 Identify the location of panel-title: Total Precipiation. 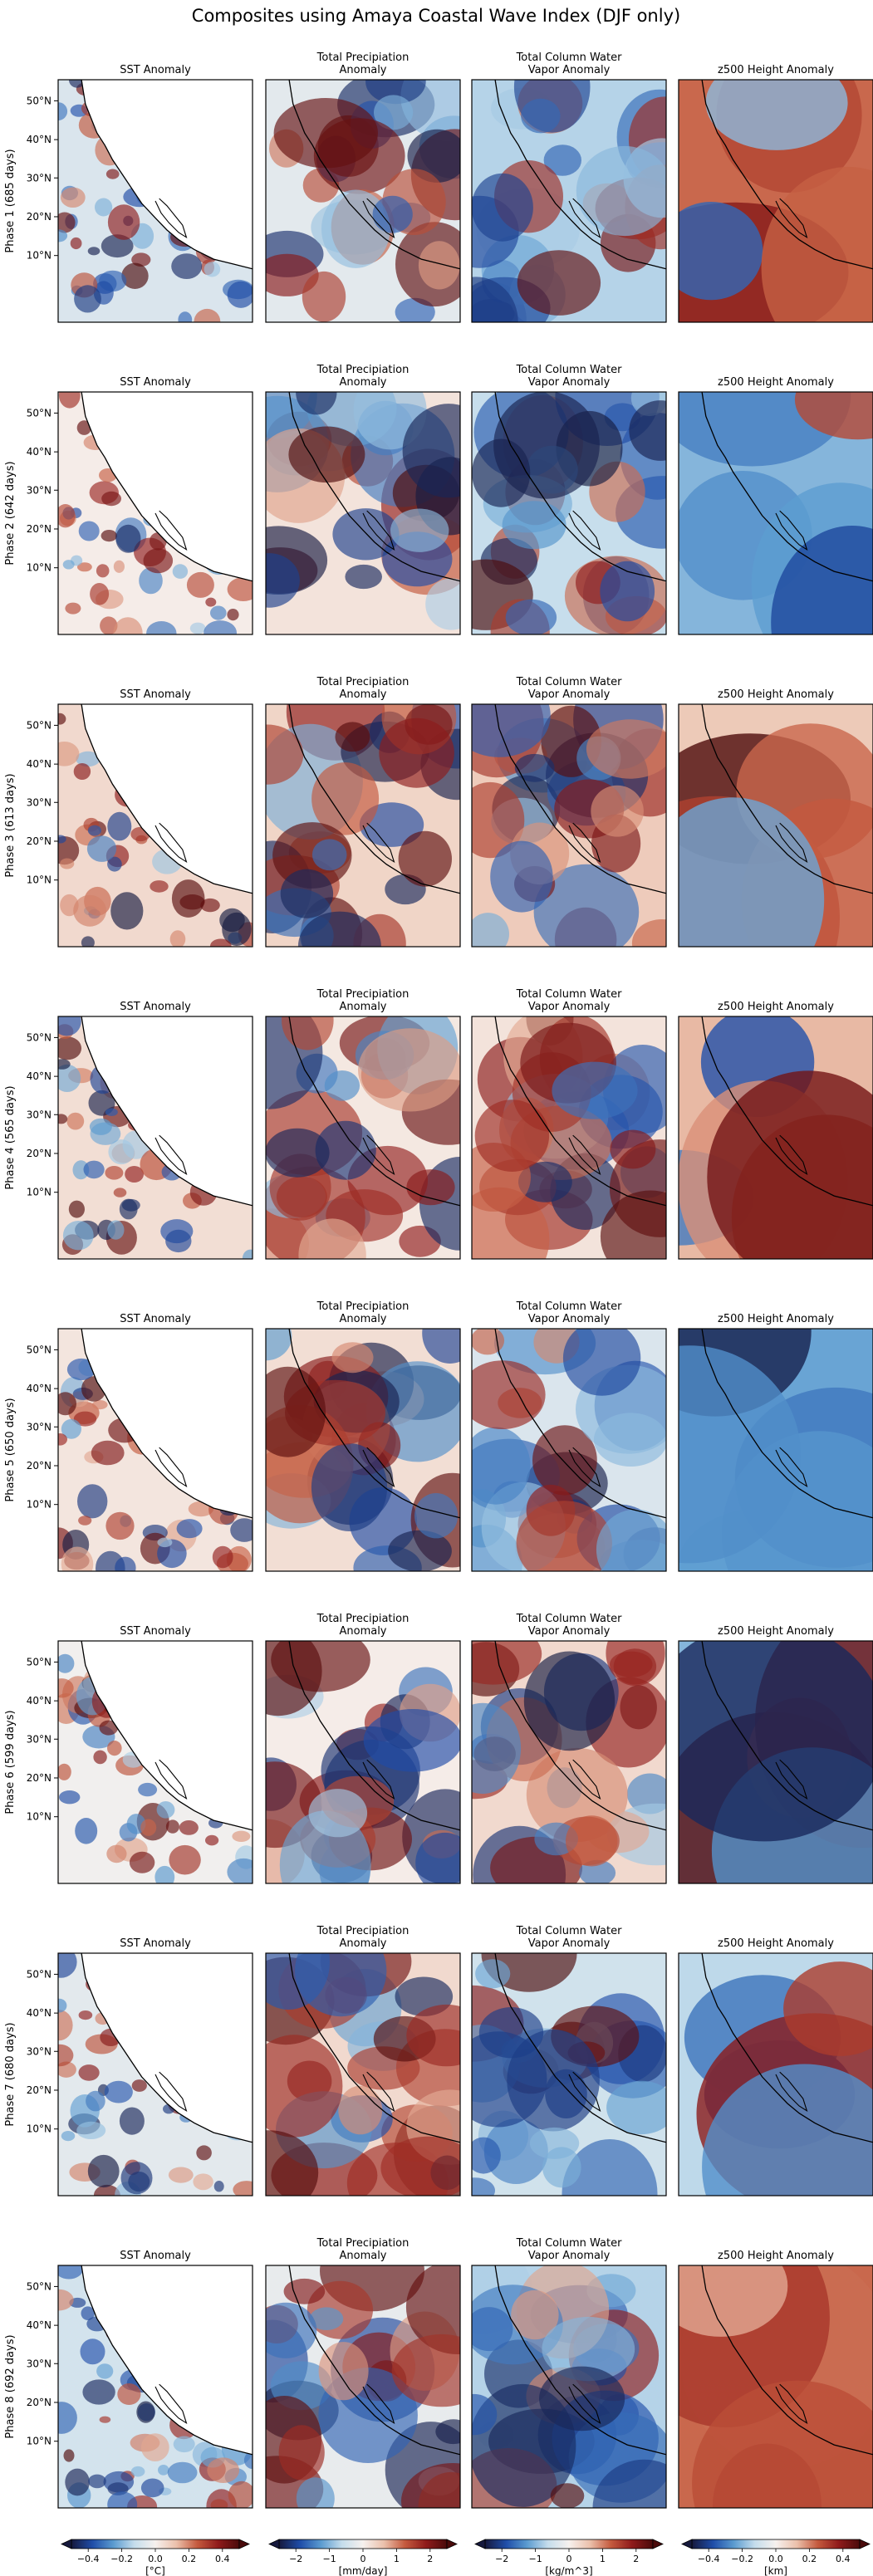
(363, 2243).